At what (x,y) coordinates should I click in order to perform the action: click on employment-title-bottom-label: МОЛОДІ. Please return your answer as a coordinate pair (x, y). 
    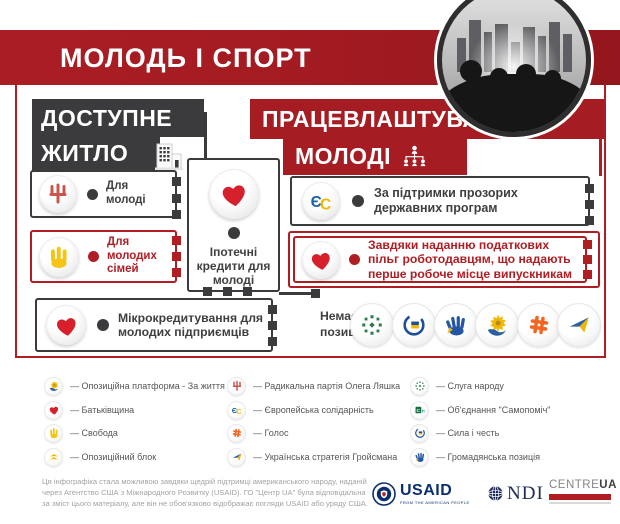
    Looking at the image, I should click on (343, 156).